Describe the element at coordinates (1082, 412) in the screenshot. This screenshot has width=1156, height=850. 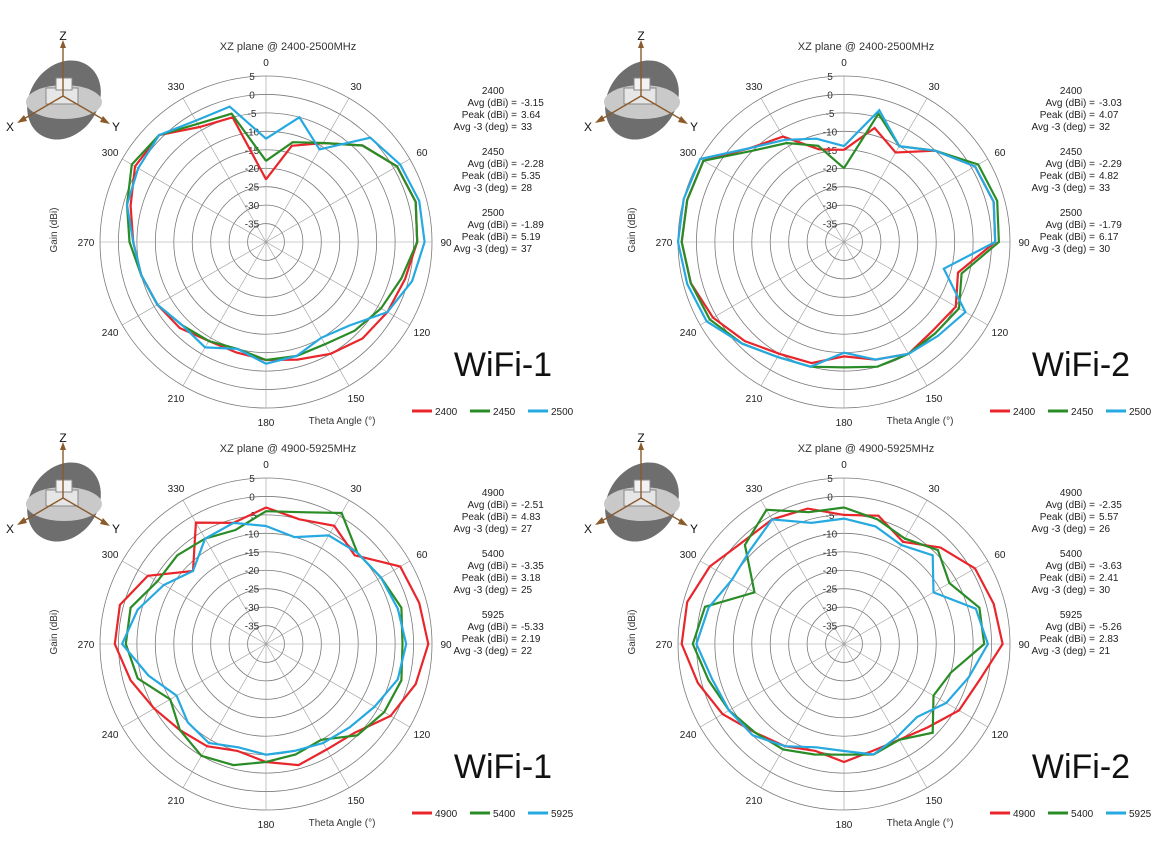
I see `legend-label: 2450` at that location.